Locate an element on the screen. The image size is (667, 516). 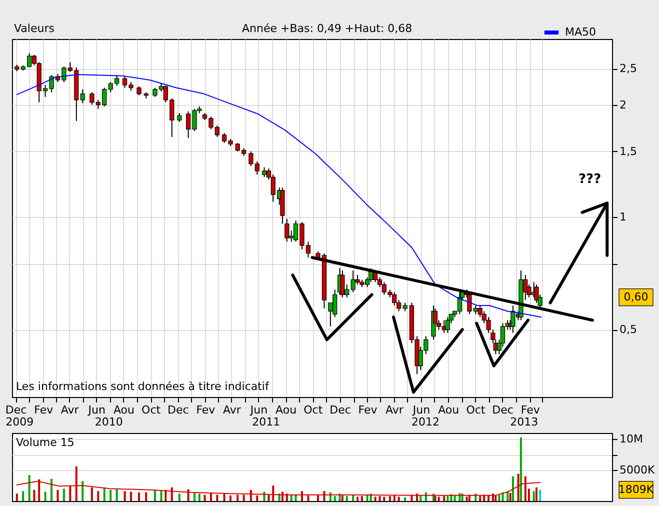
y-tick-label: 10M is located at coordinates (631, 439).